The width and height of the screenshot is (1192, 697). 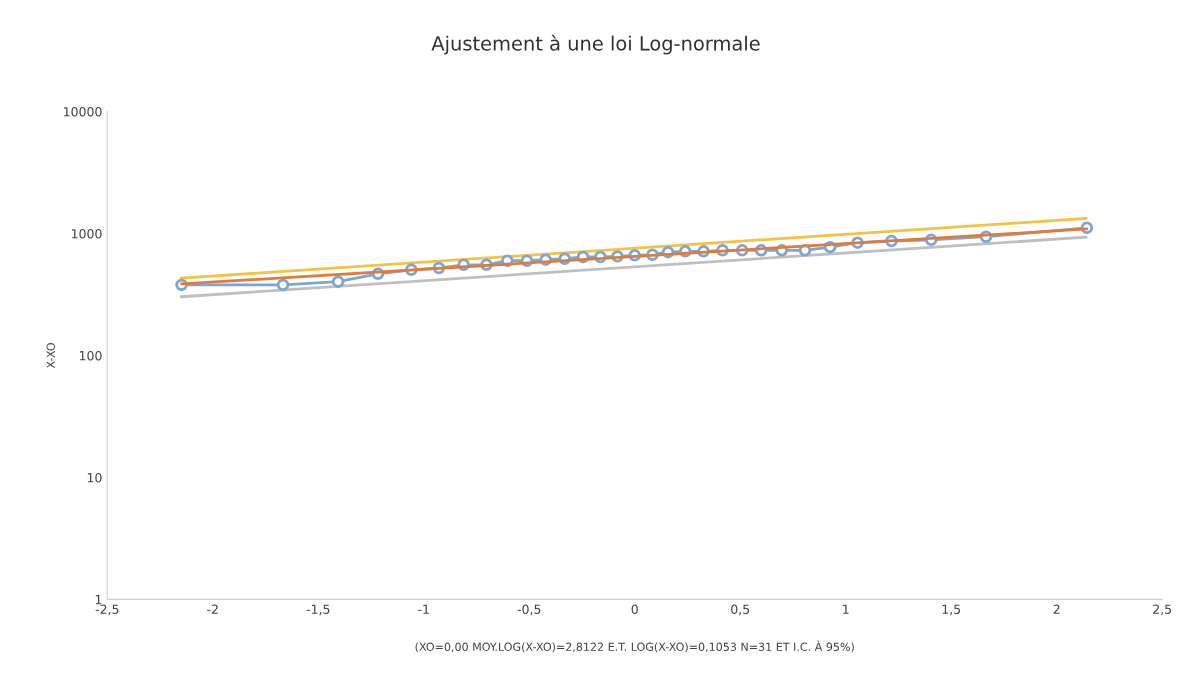 What do you see at coordinates (94, 477) in the screenshot?
I see `y-tick-label: 10` at bounding box center [94, 477].